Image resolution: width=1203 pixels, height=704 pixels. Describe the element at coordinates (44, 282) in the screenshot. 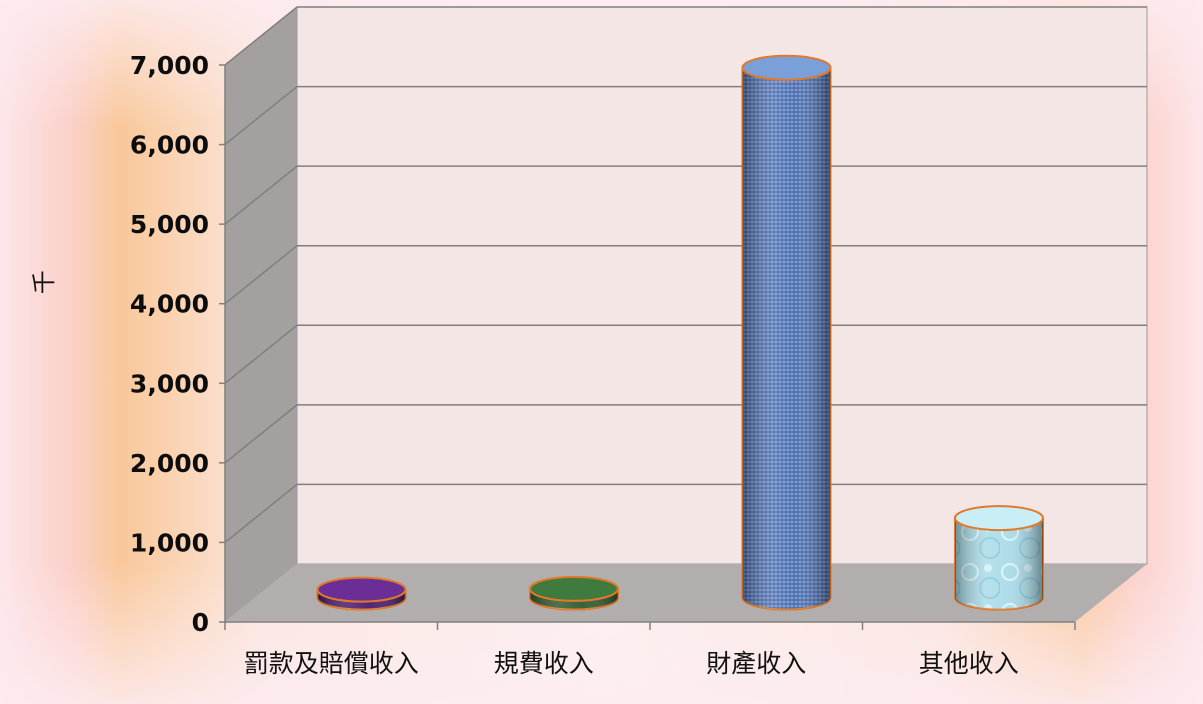

I see `y-axis-title: 千` at that location.